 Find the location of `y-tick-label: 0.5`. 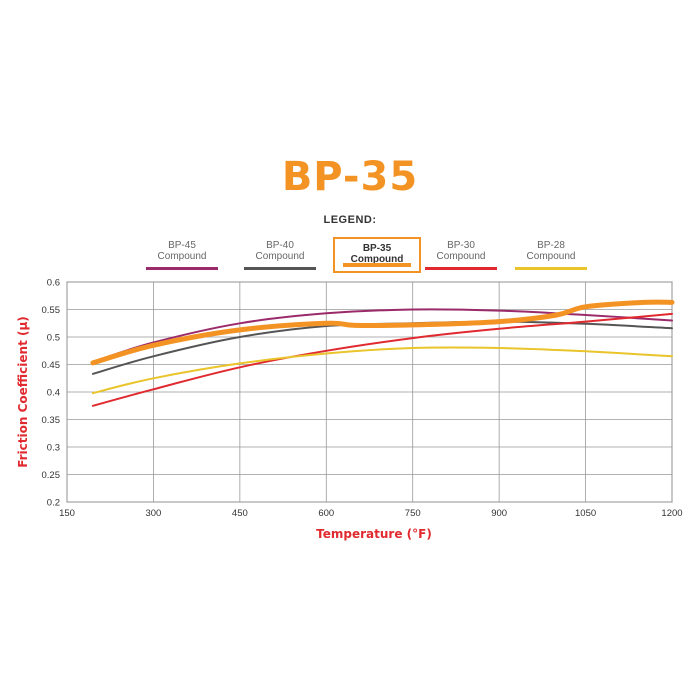

y-tick-label: 0.5 is located at coordinates (53, 338).